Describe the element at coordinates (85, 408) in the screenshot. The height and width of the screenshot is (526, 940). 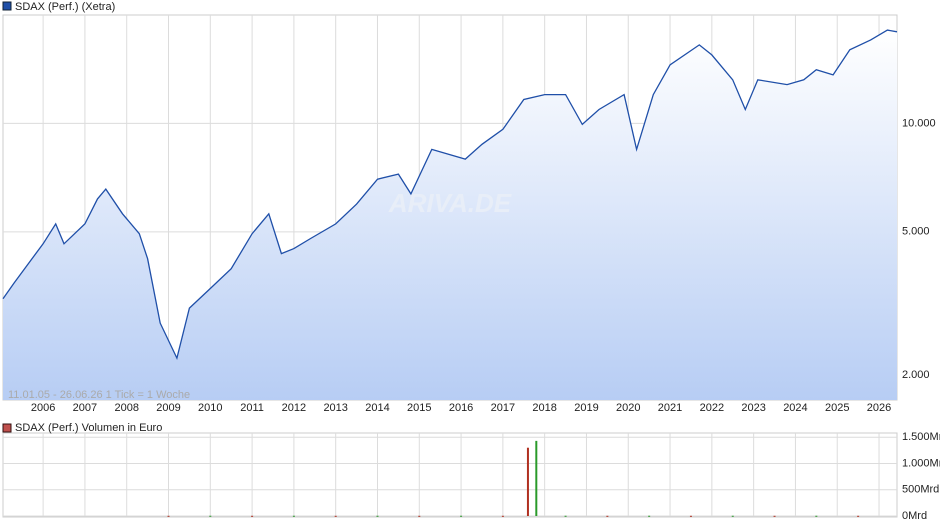
I see `x-tick-label: 2007` at that location.